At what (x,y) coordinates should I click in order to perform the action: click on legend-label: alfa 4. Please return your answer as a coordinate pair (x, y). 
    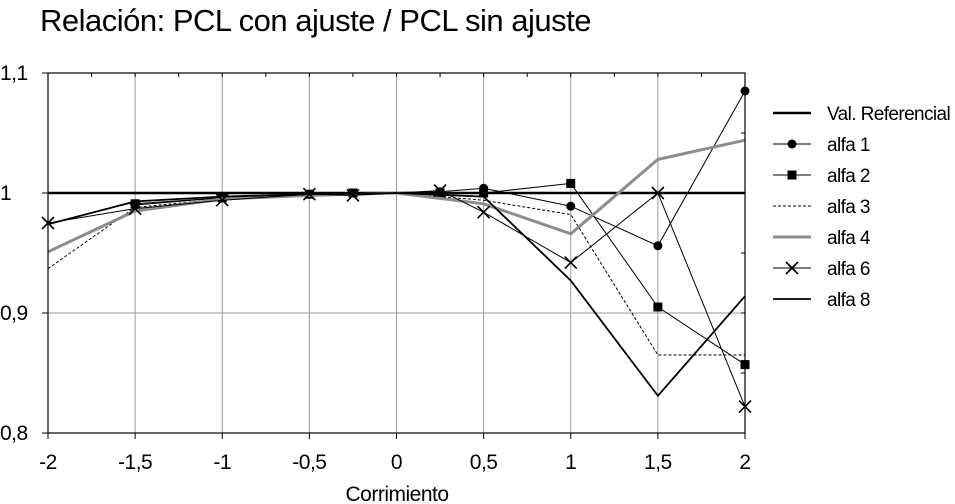
    Looking at the image, I should click on (849, 238).